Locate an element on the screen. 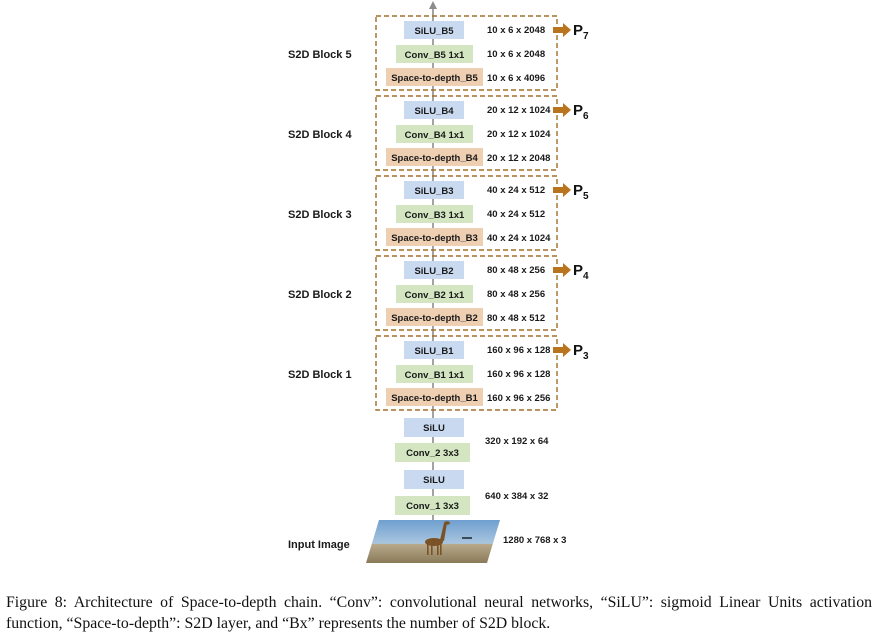 This screenshot has height=639, width=877. stem-silu-2-label: SiLU is located at coordinates (434, 428).